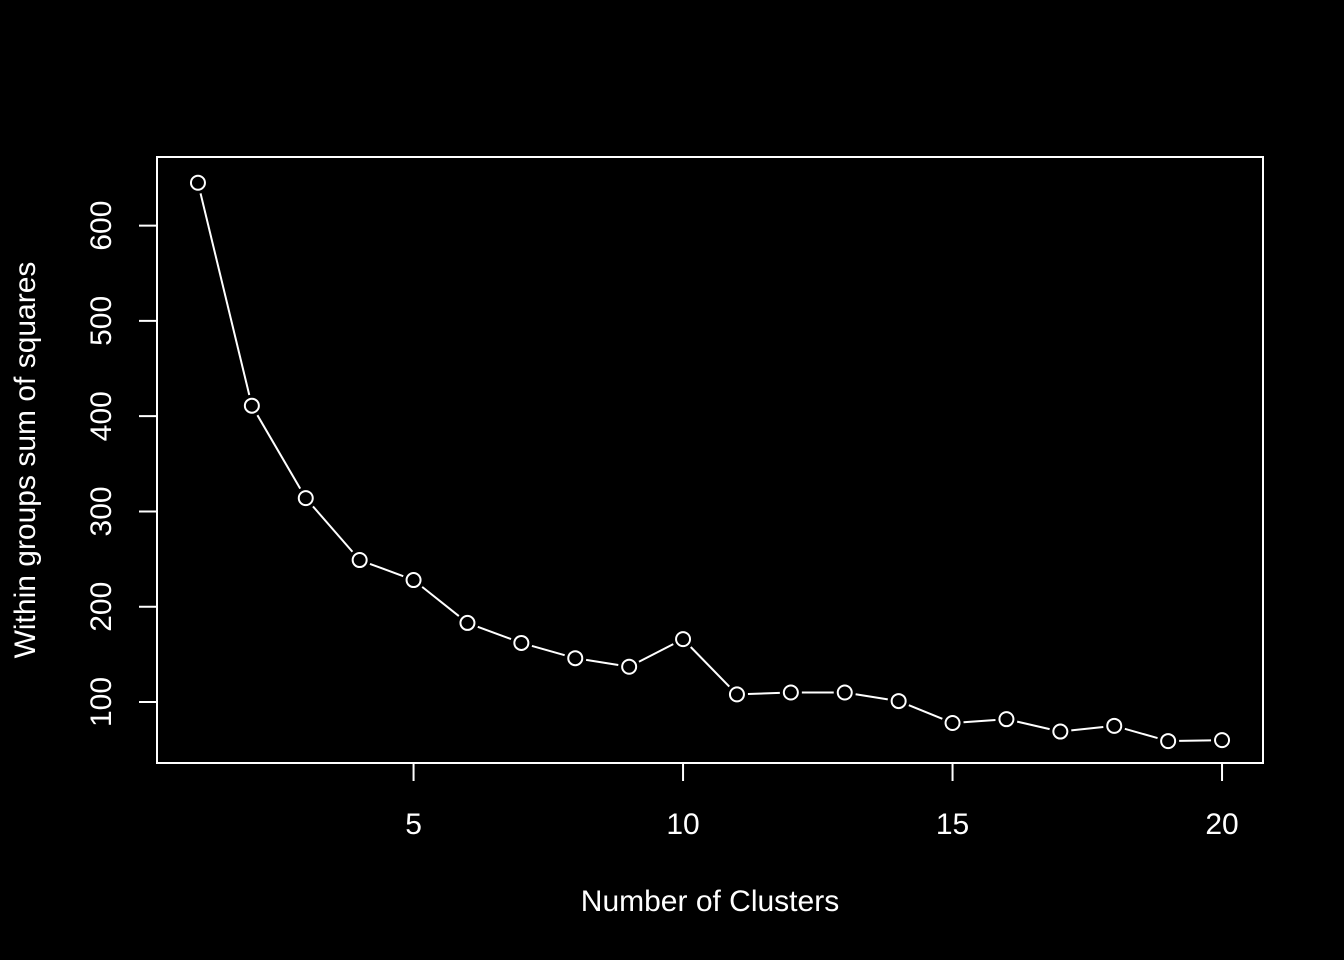  Describe the element at coordinates (1222, 740) in the screenshot. I see `data-point-k20` at that location.